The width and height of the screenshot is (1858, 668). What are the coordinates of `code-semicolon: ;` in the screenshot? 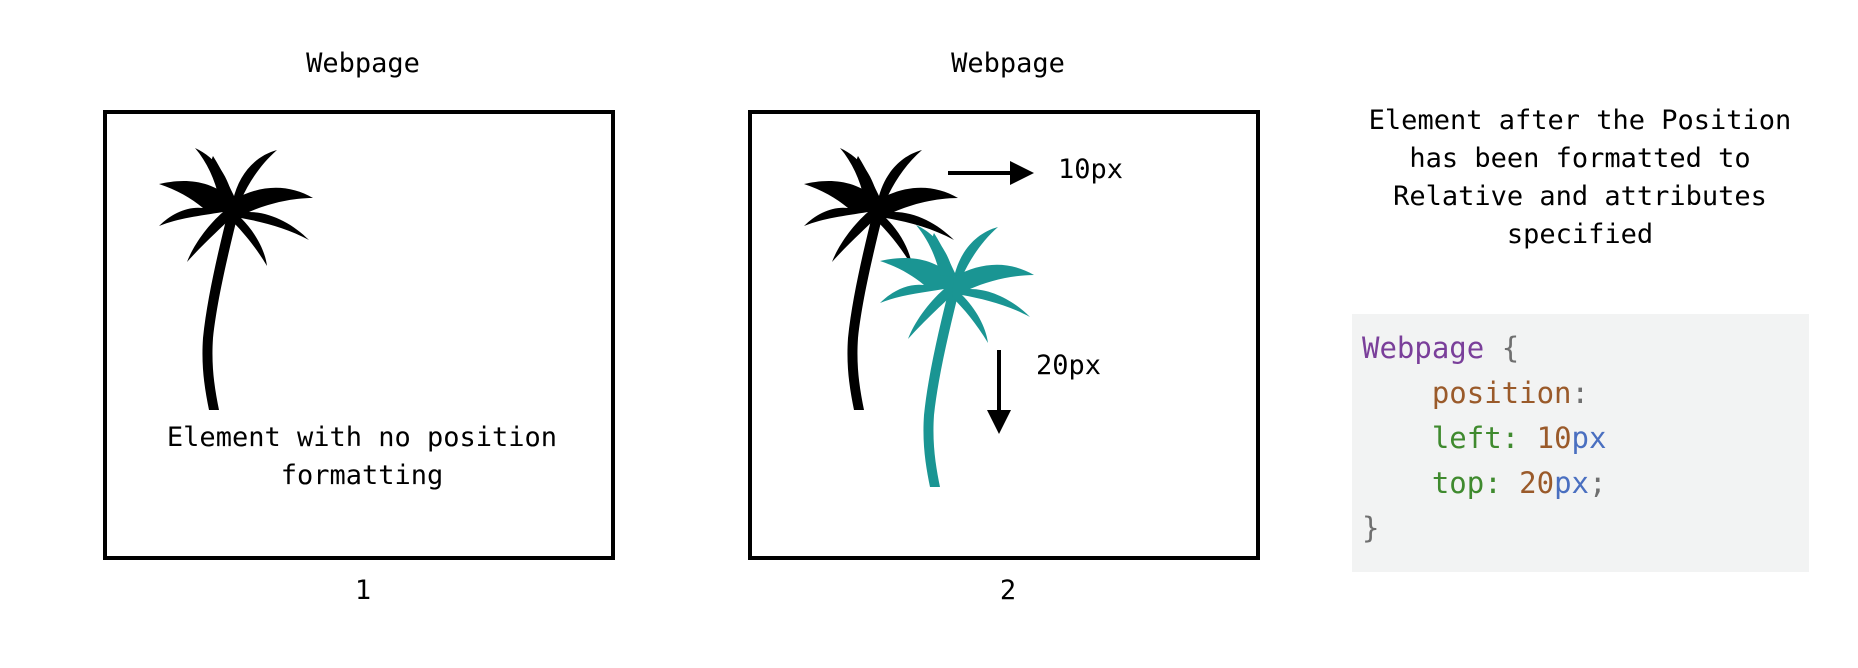 It's located at (1598, 483).